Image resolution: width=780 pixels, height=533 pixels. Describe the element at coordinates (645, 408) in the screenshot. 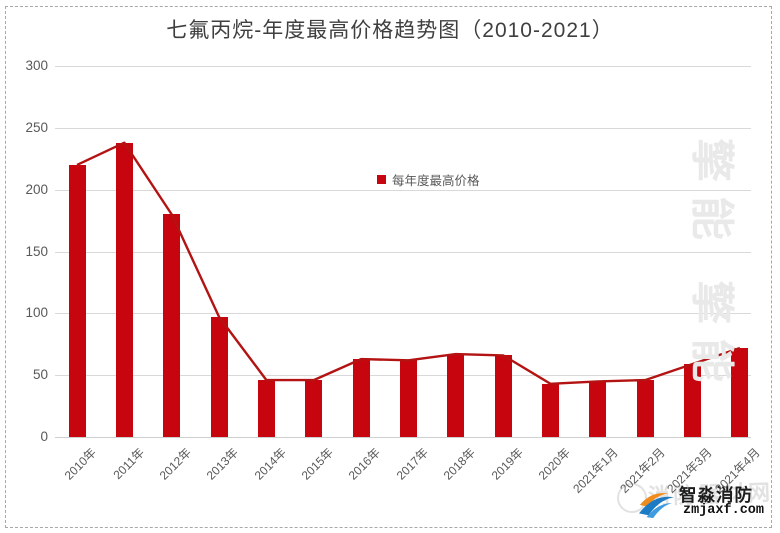

I see `bar-2021年2月` at that location.